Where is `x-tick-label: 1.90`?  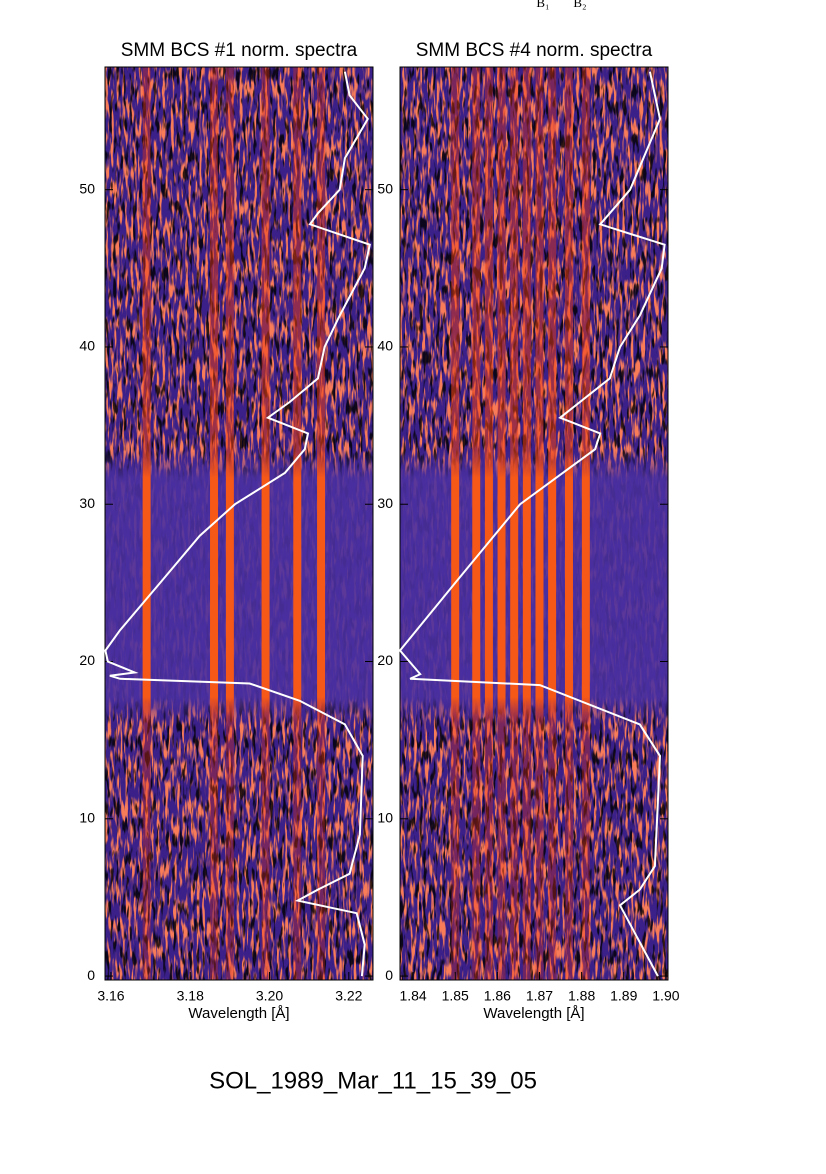
x-tick-label: 1.90 is located at coordinates (665, 996).